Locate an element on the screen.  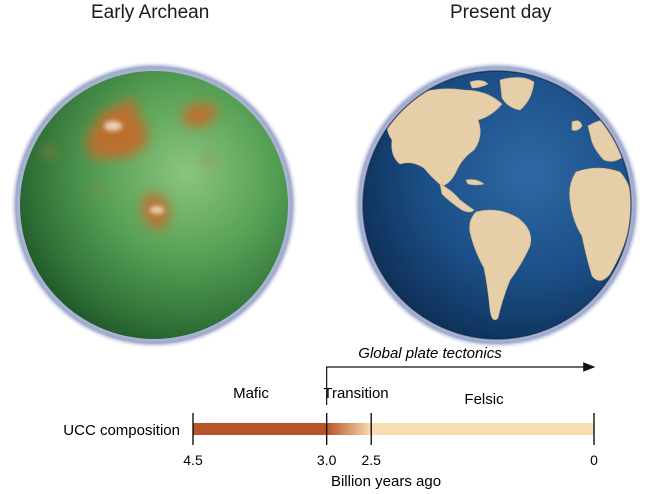
phase-label-mafic: Mafic is located at coordinates (251, 393).